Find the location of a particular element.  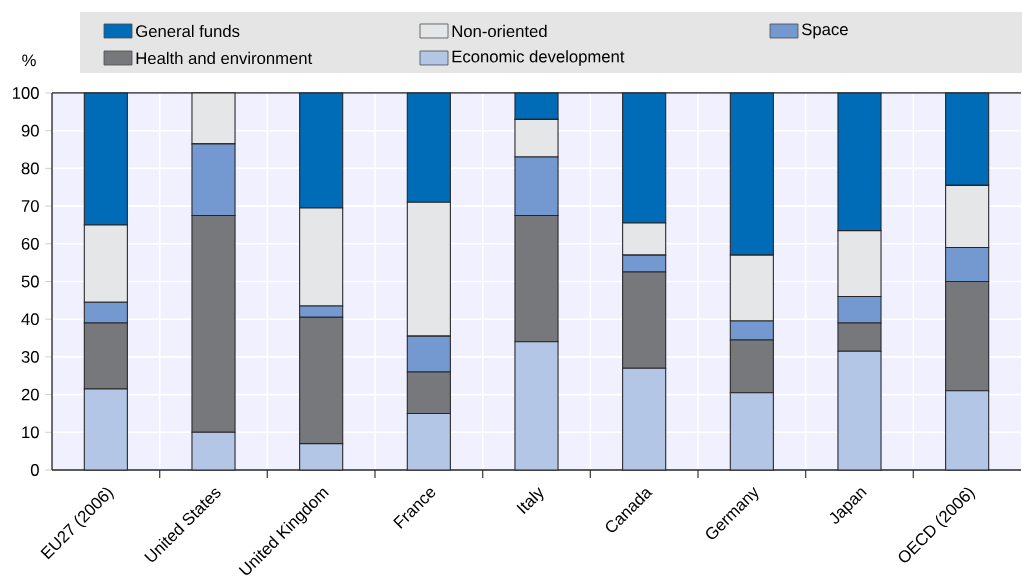

legend-label: Non-oriented is located at coordinates (499, 31).